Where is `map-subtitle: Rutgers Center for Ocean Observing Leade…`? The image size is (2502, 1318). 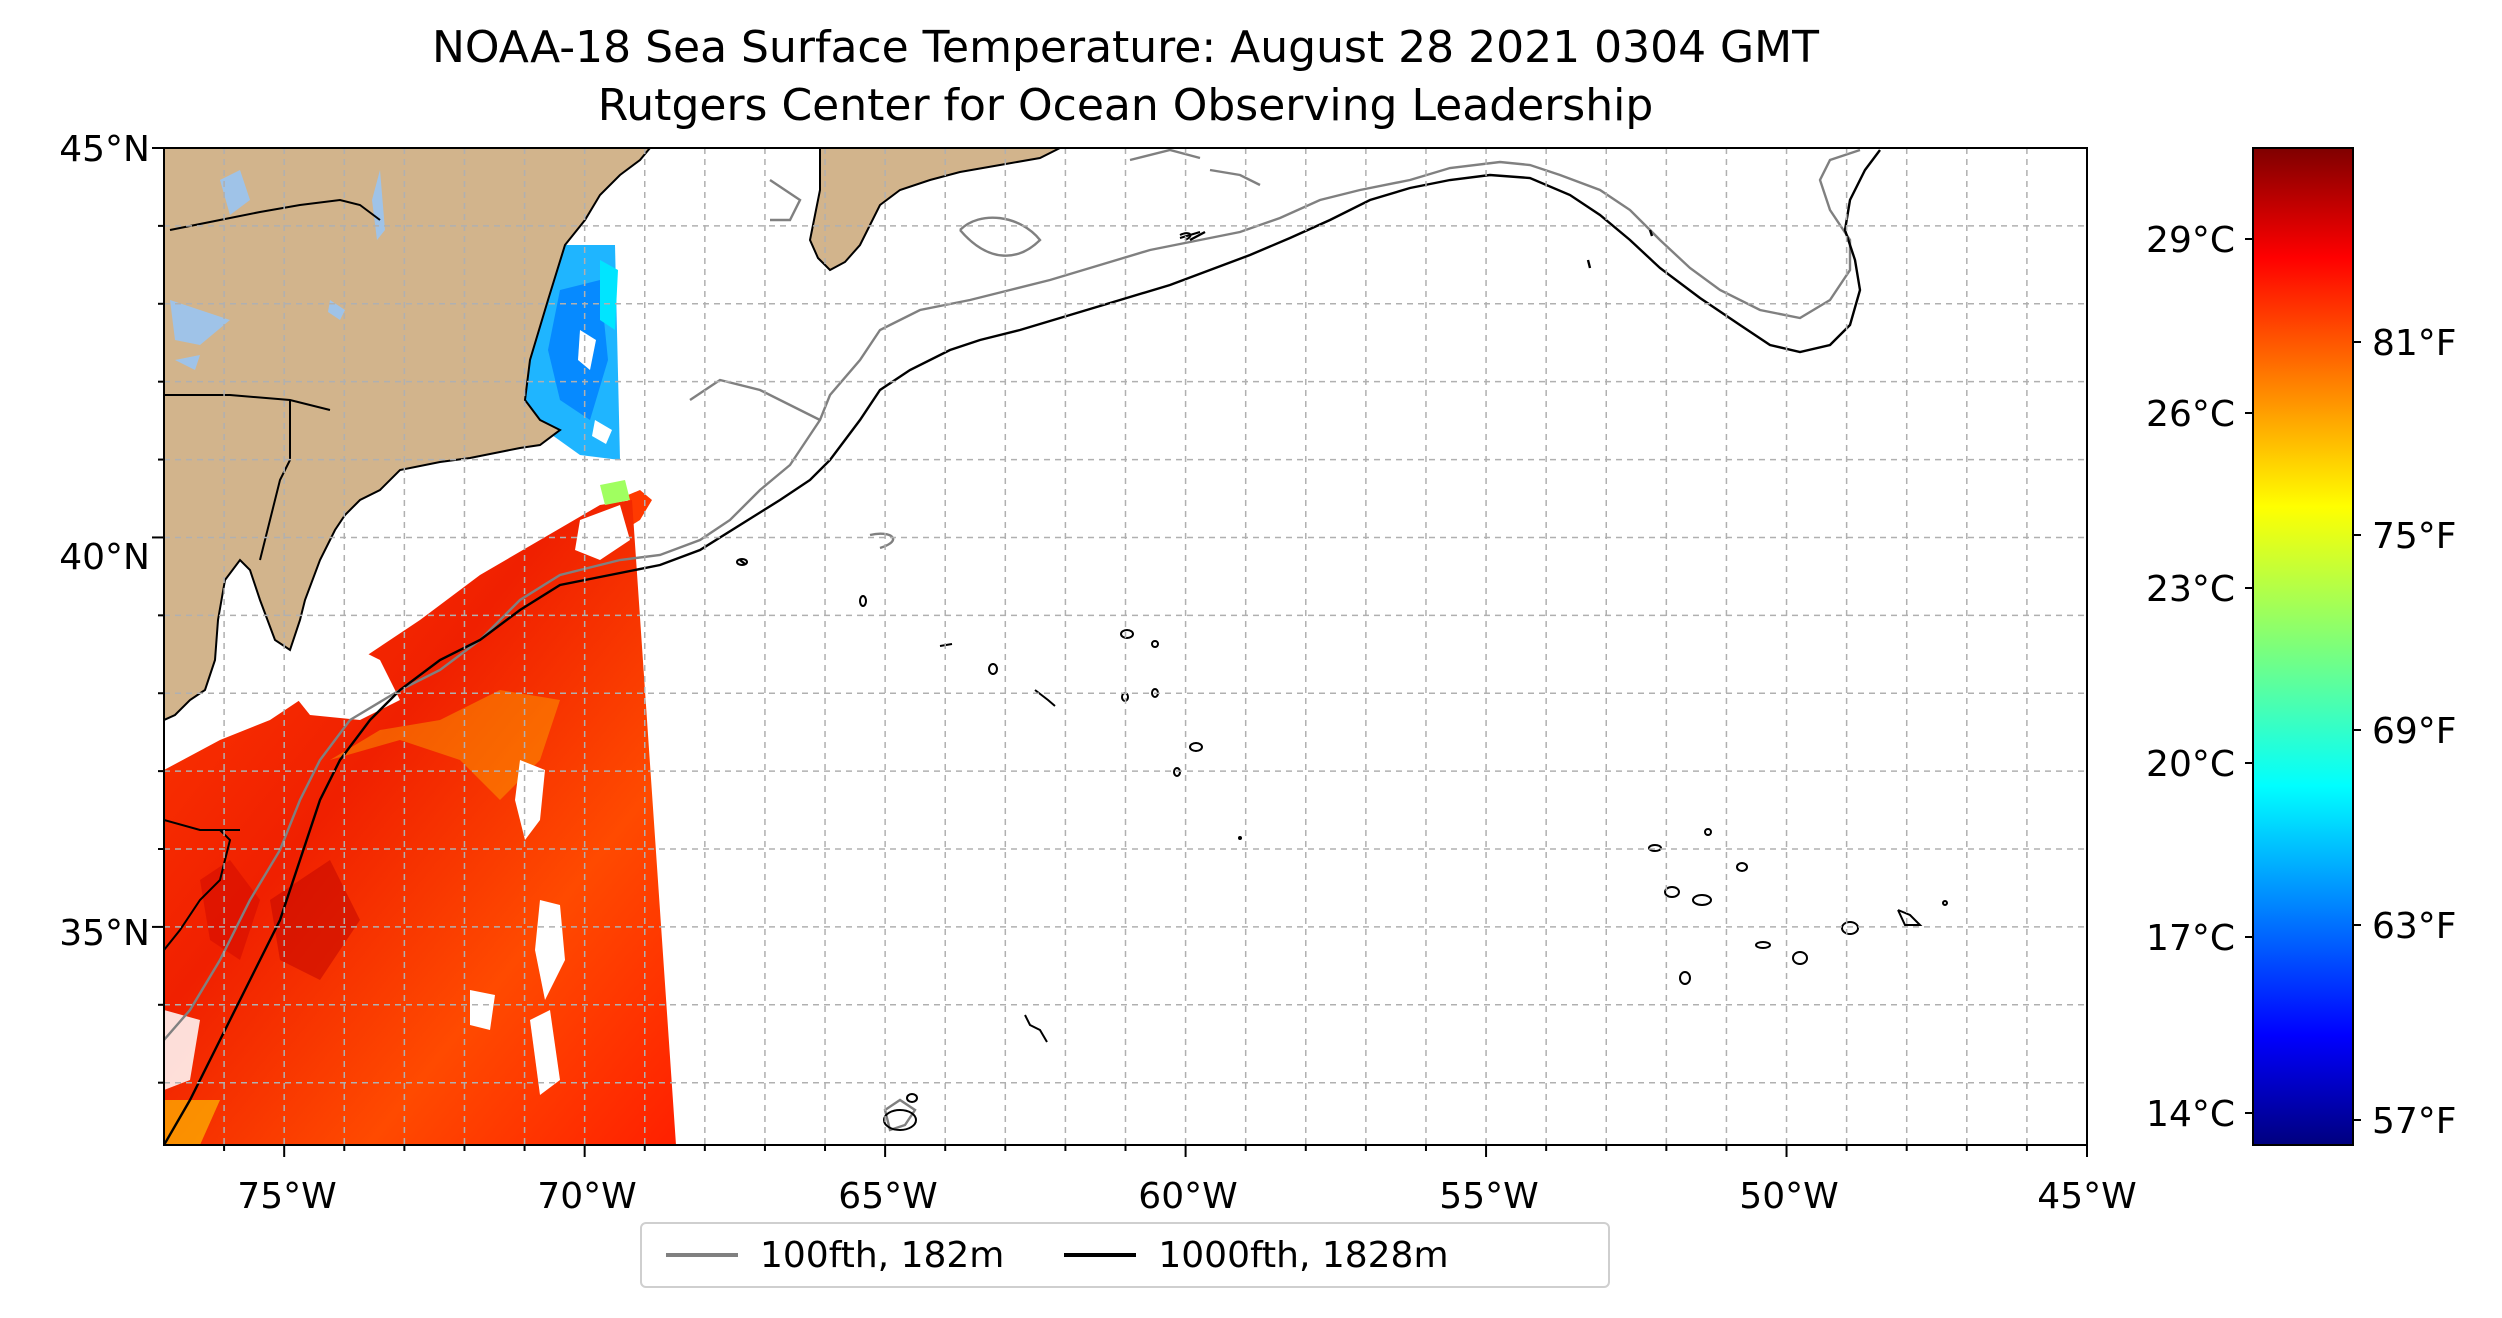
map-subtitle: Rutgers Center for Ocean Observing Leade… is located at coordinates (1125, 105).